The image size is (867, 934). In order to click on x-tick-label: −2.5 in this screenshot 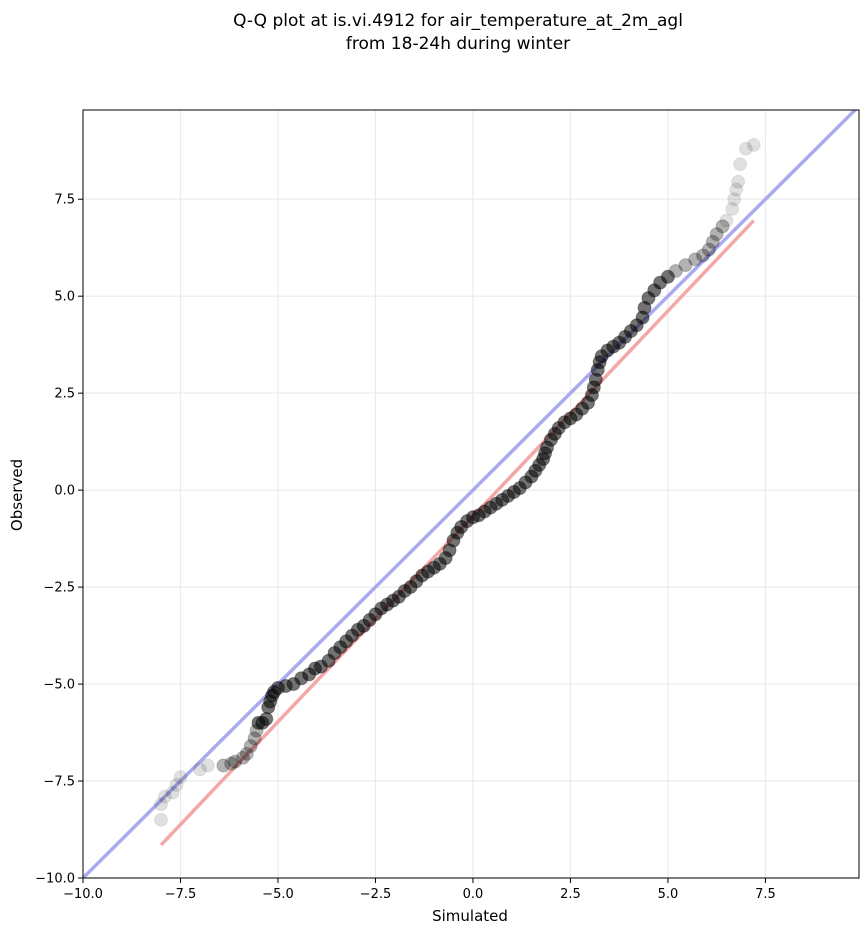, I will do `click(376, 894)`.